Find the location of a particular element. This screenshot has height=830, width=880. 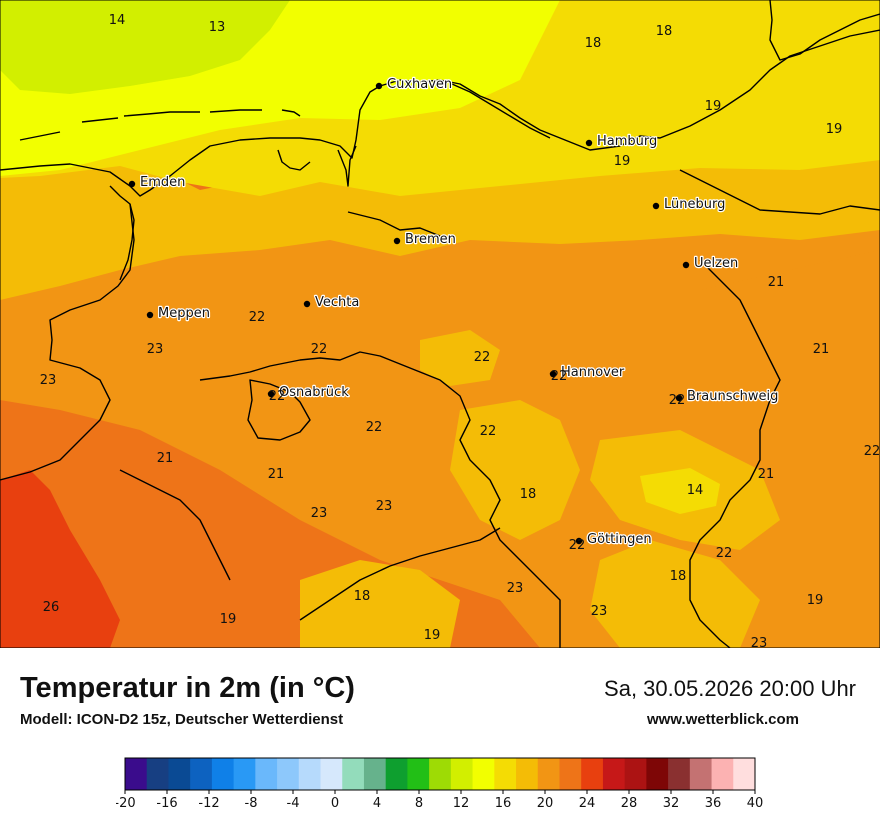

temp-label: 13 is located at coordinates (217, 27).